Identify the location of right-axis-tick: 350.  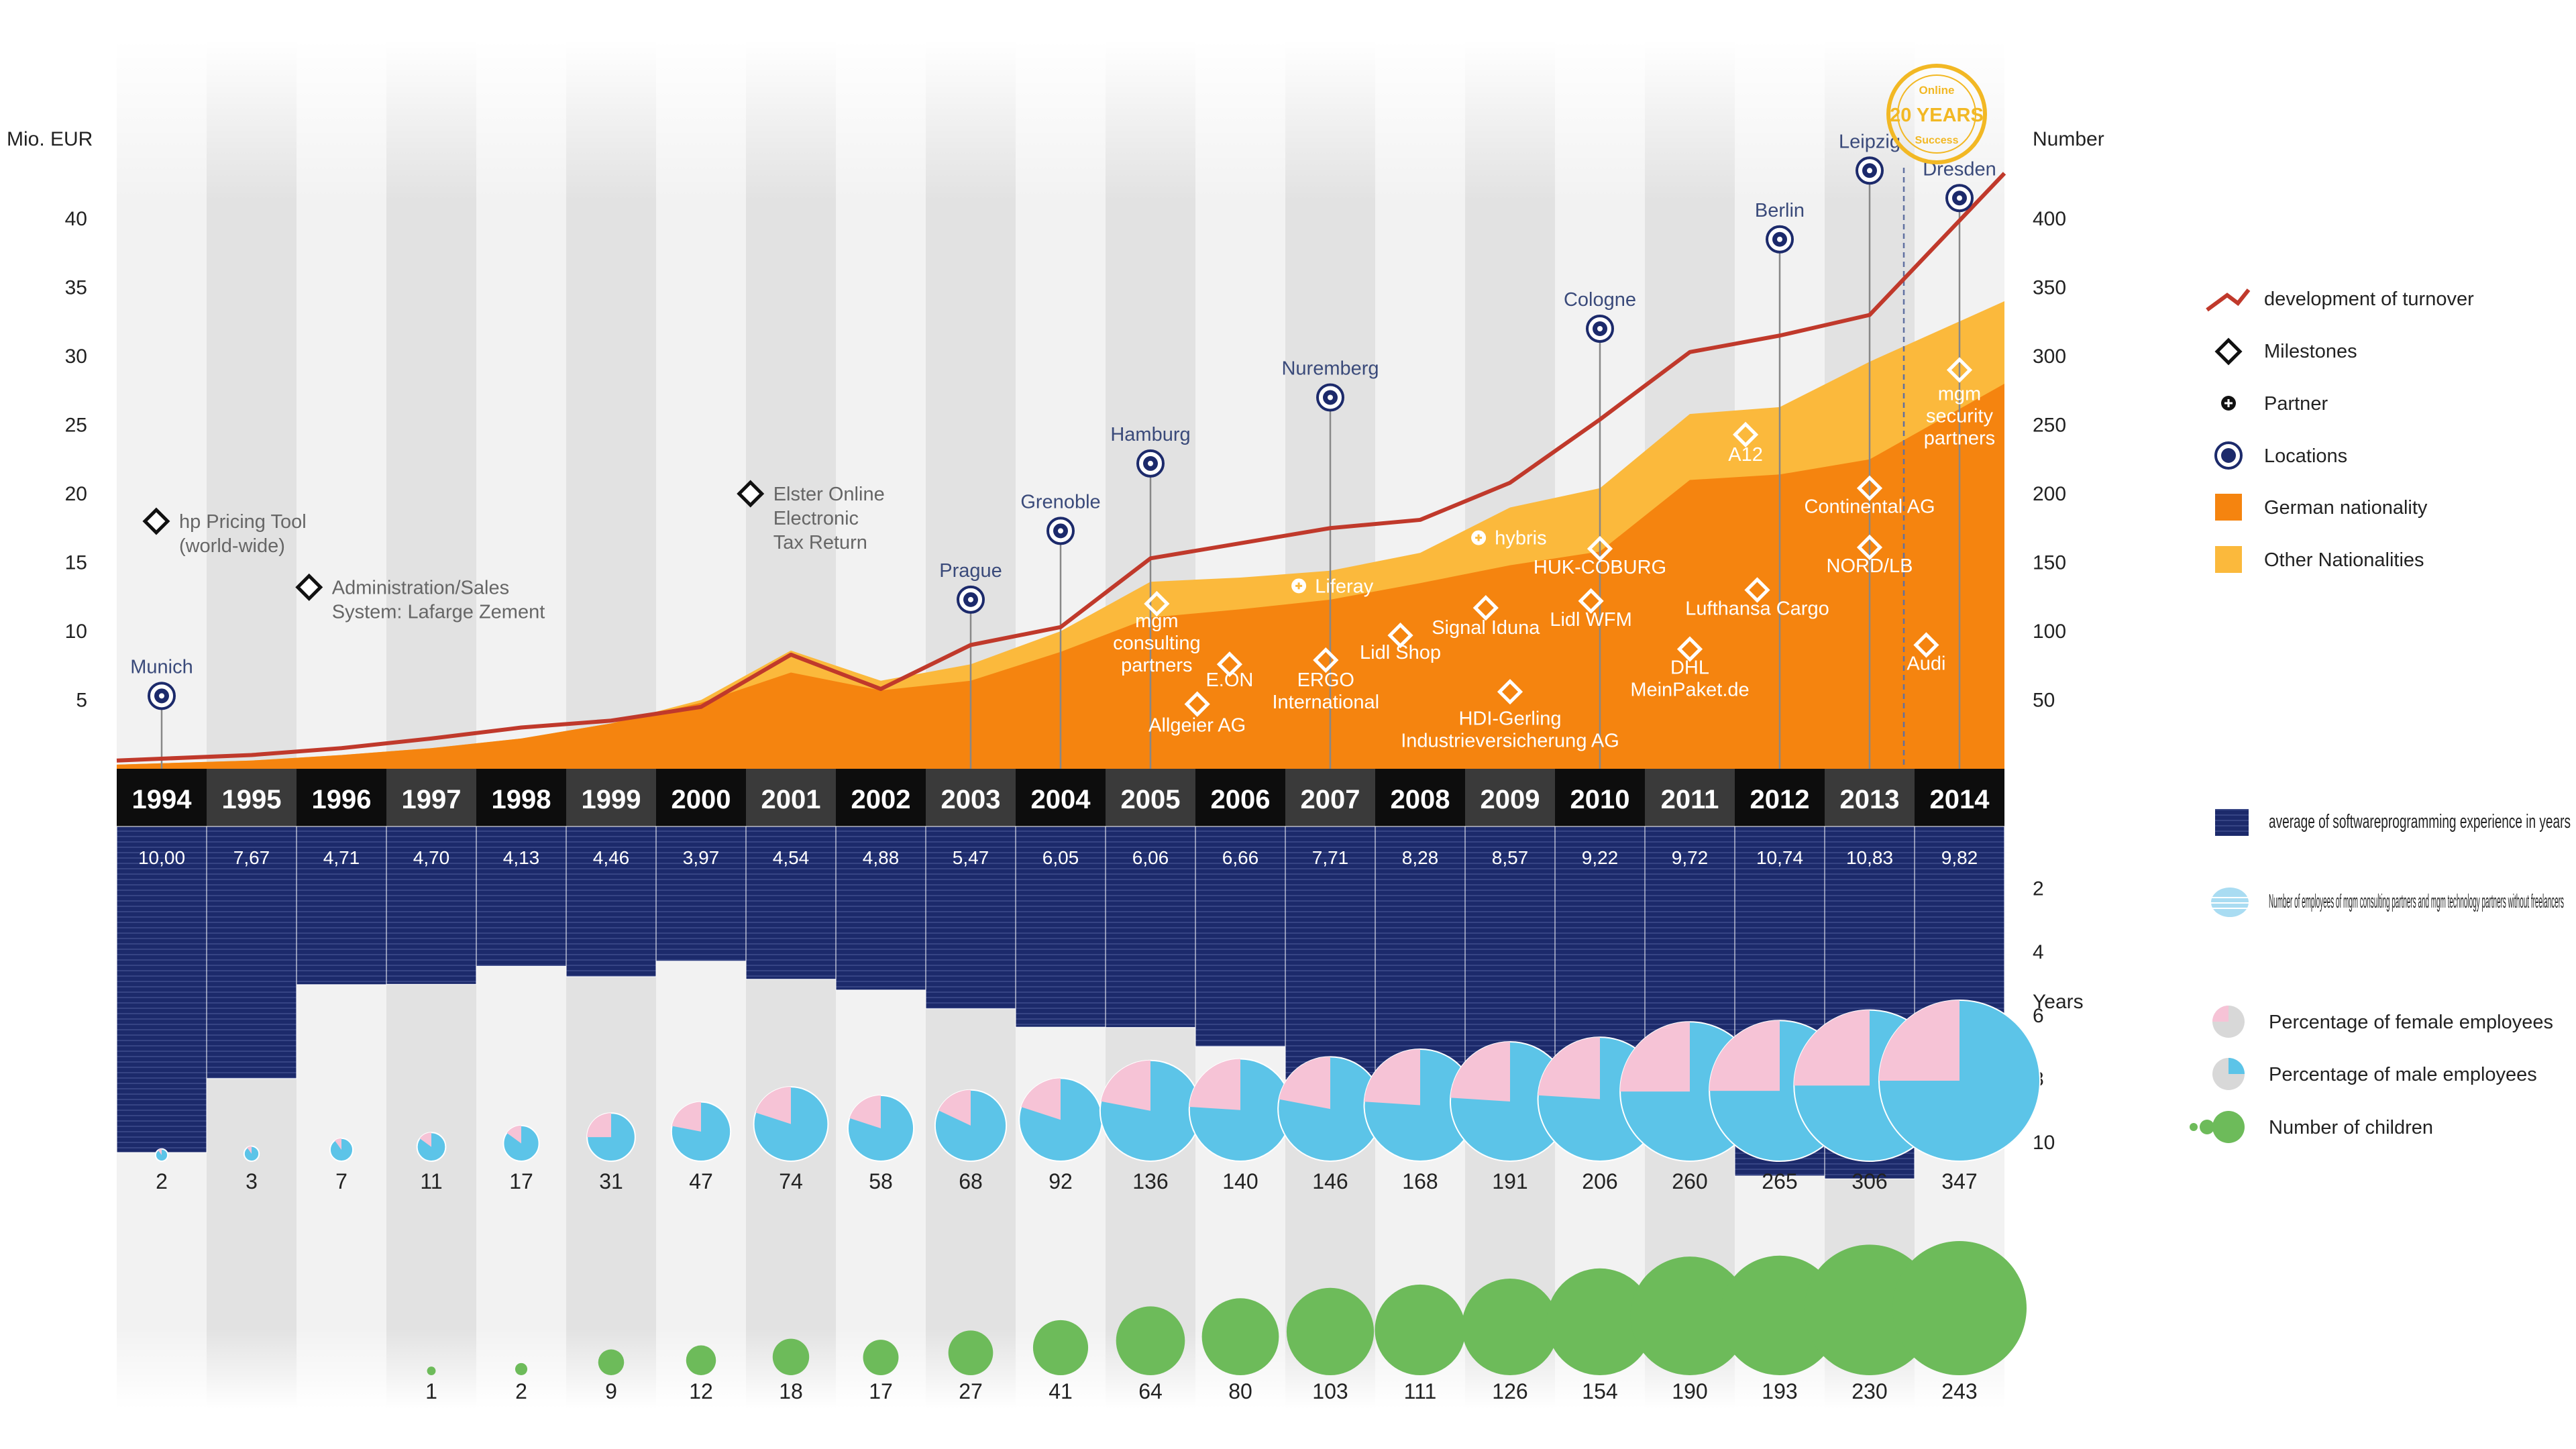
(2049, 288).